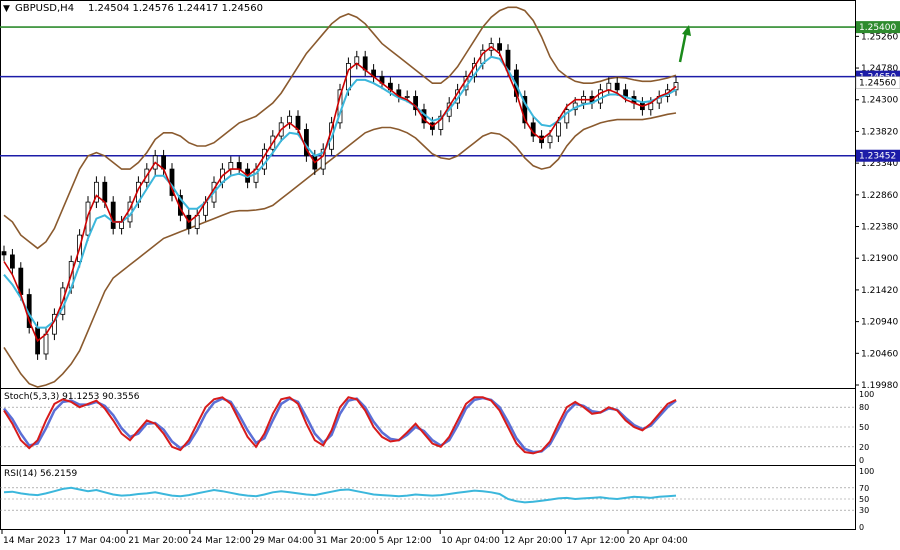 This screenshot has height=550, width=900. I want to click on stoch-tick-label: 20, so click(864, 447).